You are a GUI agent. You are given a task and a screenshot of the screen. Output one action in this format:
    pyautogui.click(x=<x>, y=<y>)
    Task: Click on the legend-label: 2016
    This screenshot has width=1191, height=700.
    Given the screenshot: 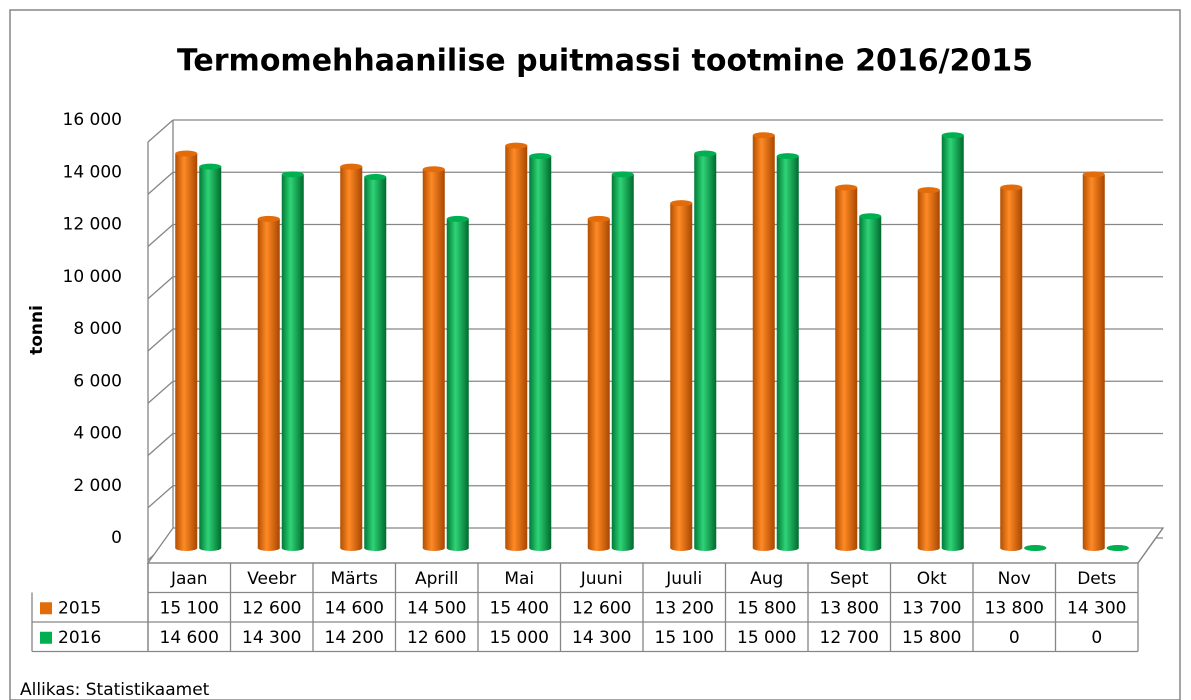 What is the action you would take?
    pyautogui.click(x=79, y=638)
    